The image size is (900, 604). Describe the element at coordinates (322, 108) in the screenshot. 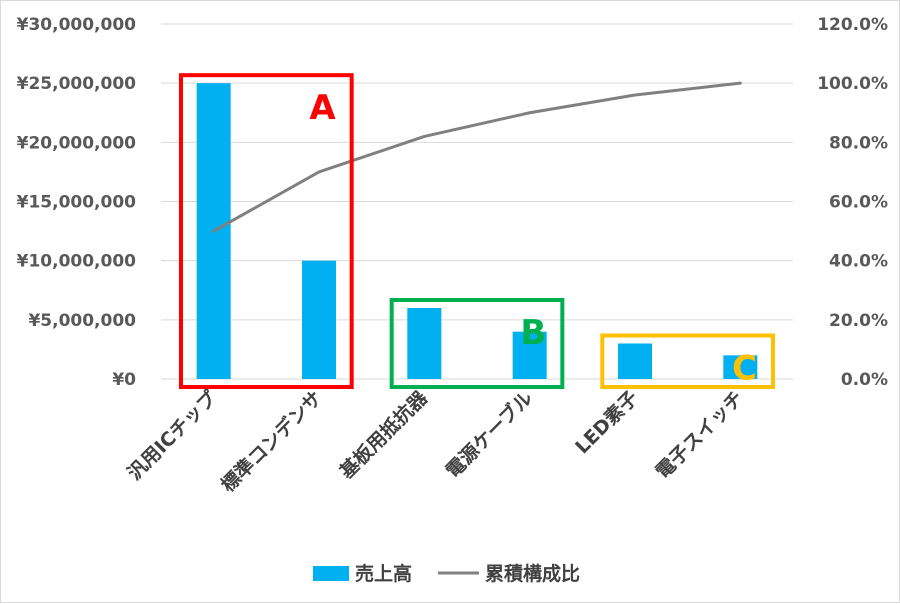

I see `group-label: A` at that location.